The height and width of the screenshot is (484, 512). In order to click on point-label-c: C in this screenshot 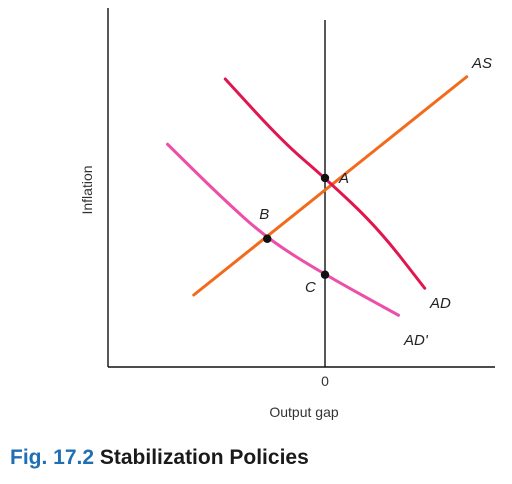, I will do `click(310, 287)`.